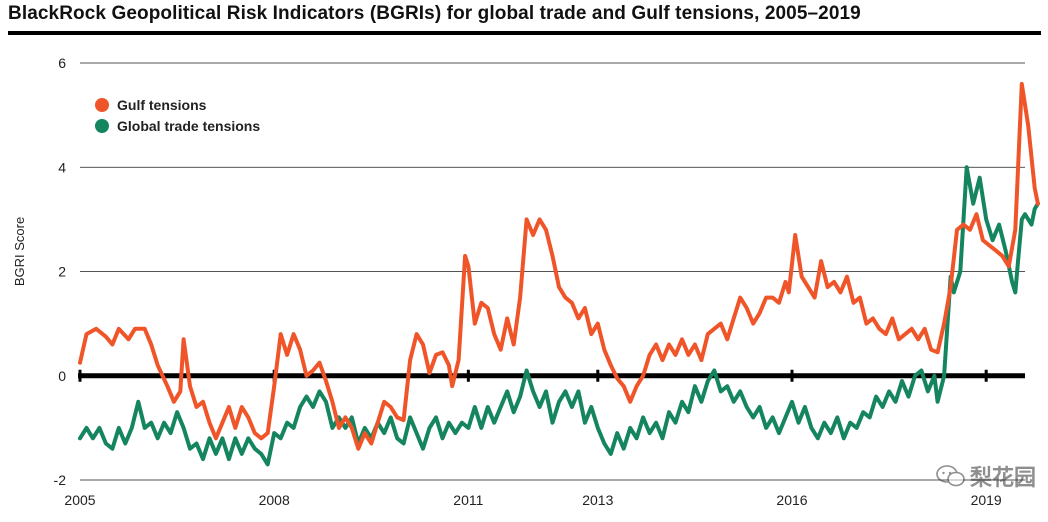 The width and height of the screenshot is (1048, 522). I want to click on x-tick-label: 2011, so click(468, 500).